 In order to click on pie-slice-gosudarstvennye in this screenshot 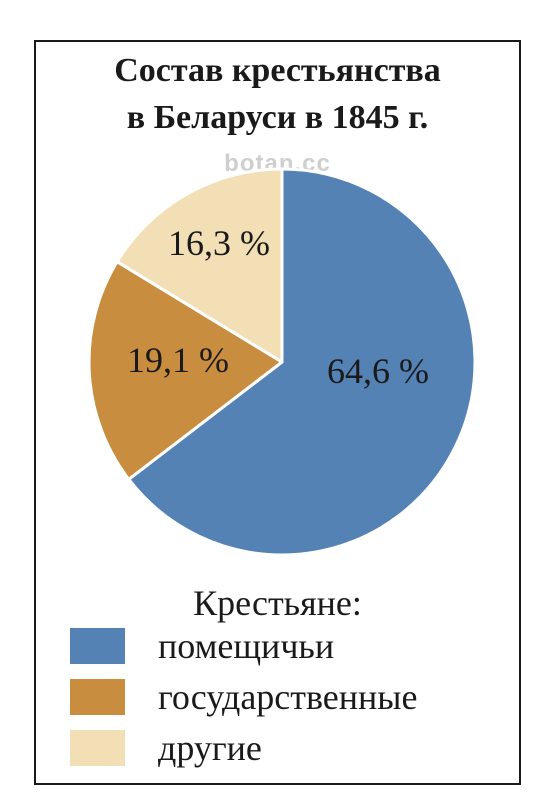, I will do `click(185, 370)`.